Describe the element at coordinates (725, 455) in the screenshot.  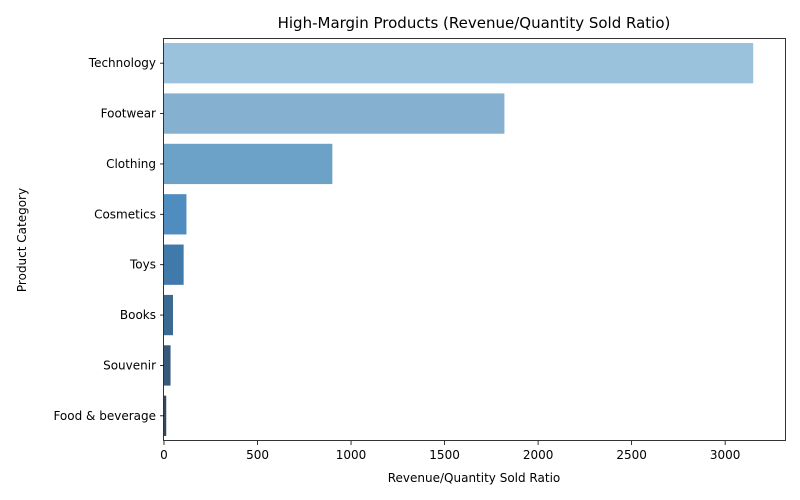
I see `x-tick-label: 3000` at that location.